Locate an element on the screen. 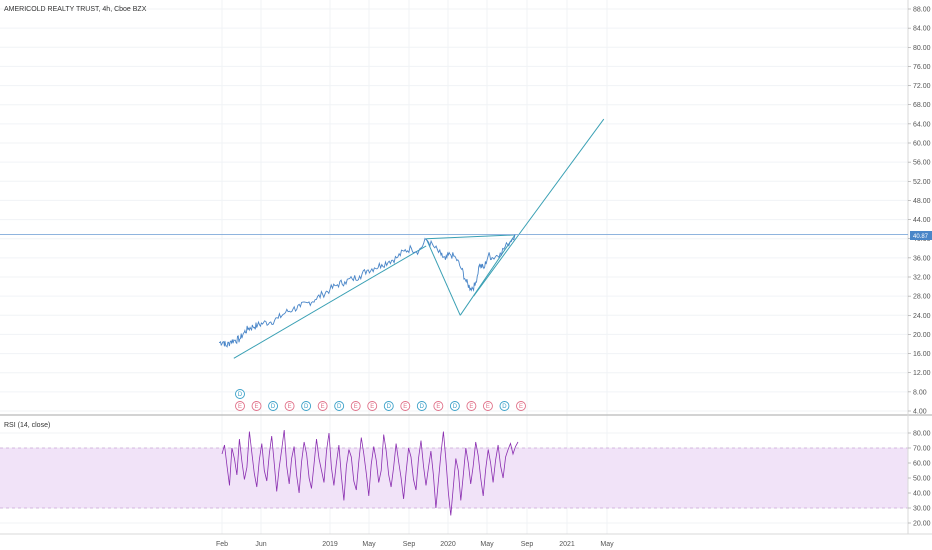 Image resolution: width=932 pixels, height=550 pixels. event-marker-14: E is located at coordinates (471, 406).